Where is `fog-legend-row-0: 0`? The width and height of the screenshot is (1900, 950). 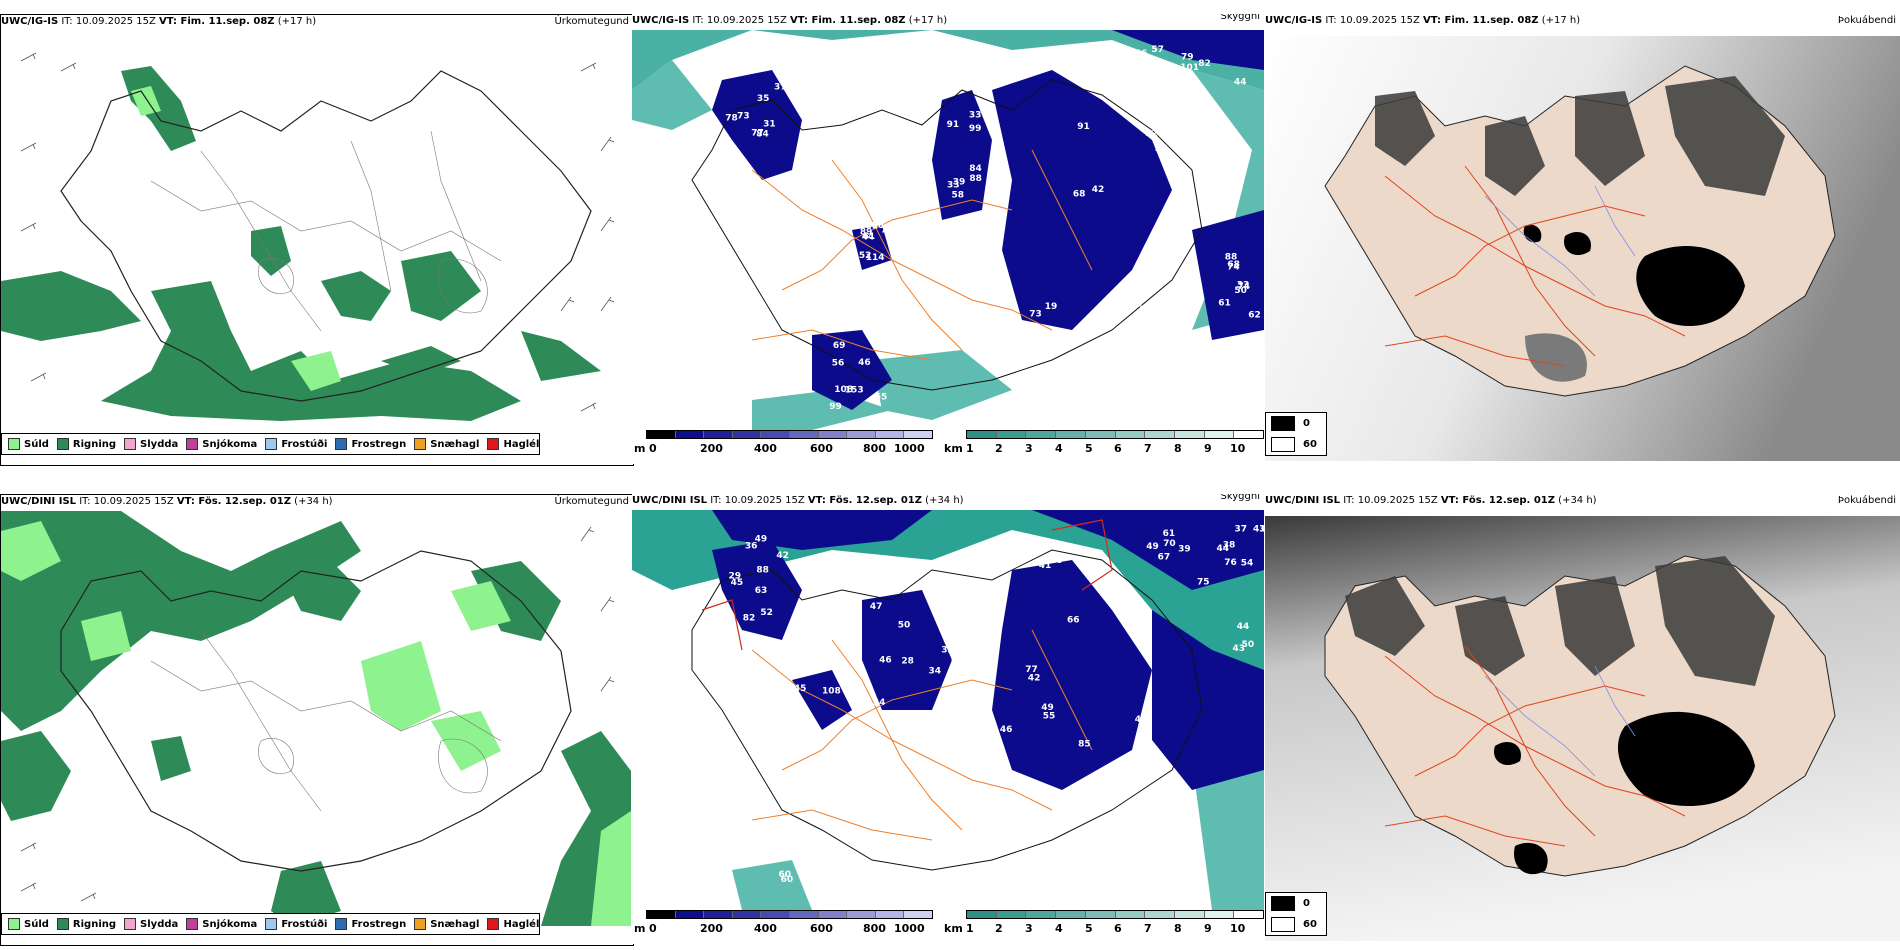 fog-legend-row-0: 0 is located at coordinates (1296, 903).